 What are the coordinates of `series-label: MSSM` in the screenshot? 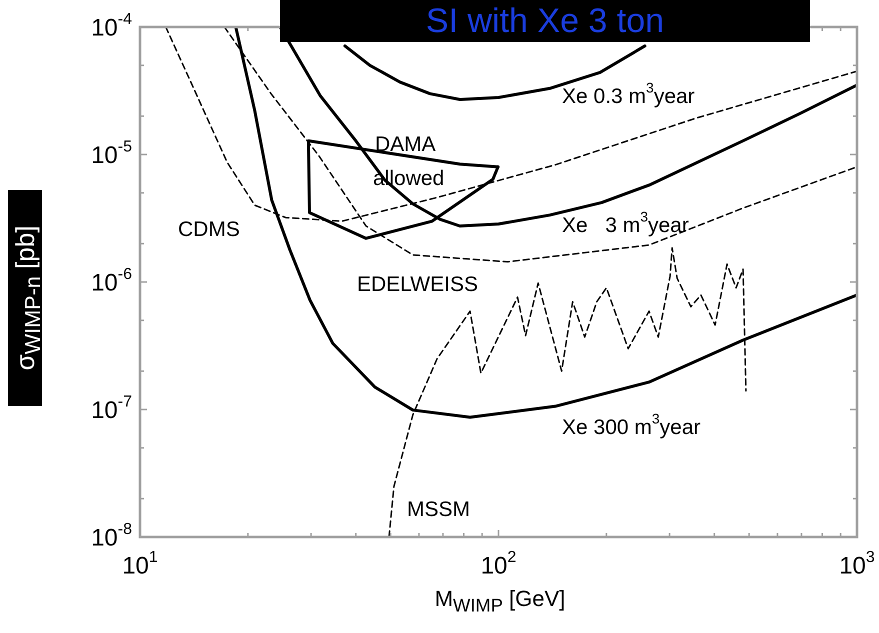 It's located at (438, 509).